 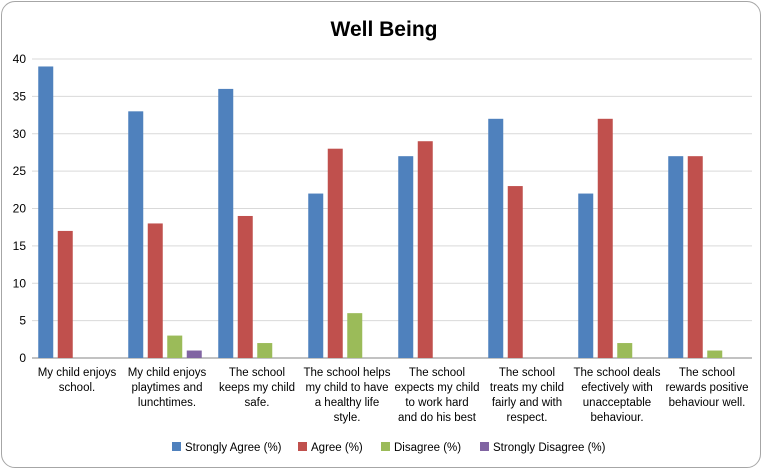 What do you see at coordinates (20, 96) in the screenshot?
I see `y-tick-label: 35` at bounding box center [20, 96].